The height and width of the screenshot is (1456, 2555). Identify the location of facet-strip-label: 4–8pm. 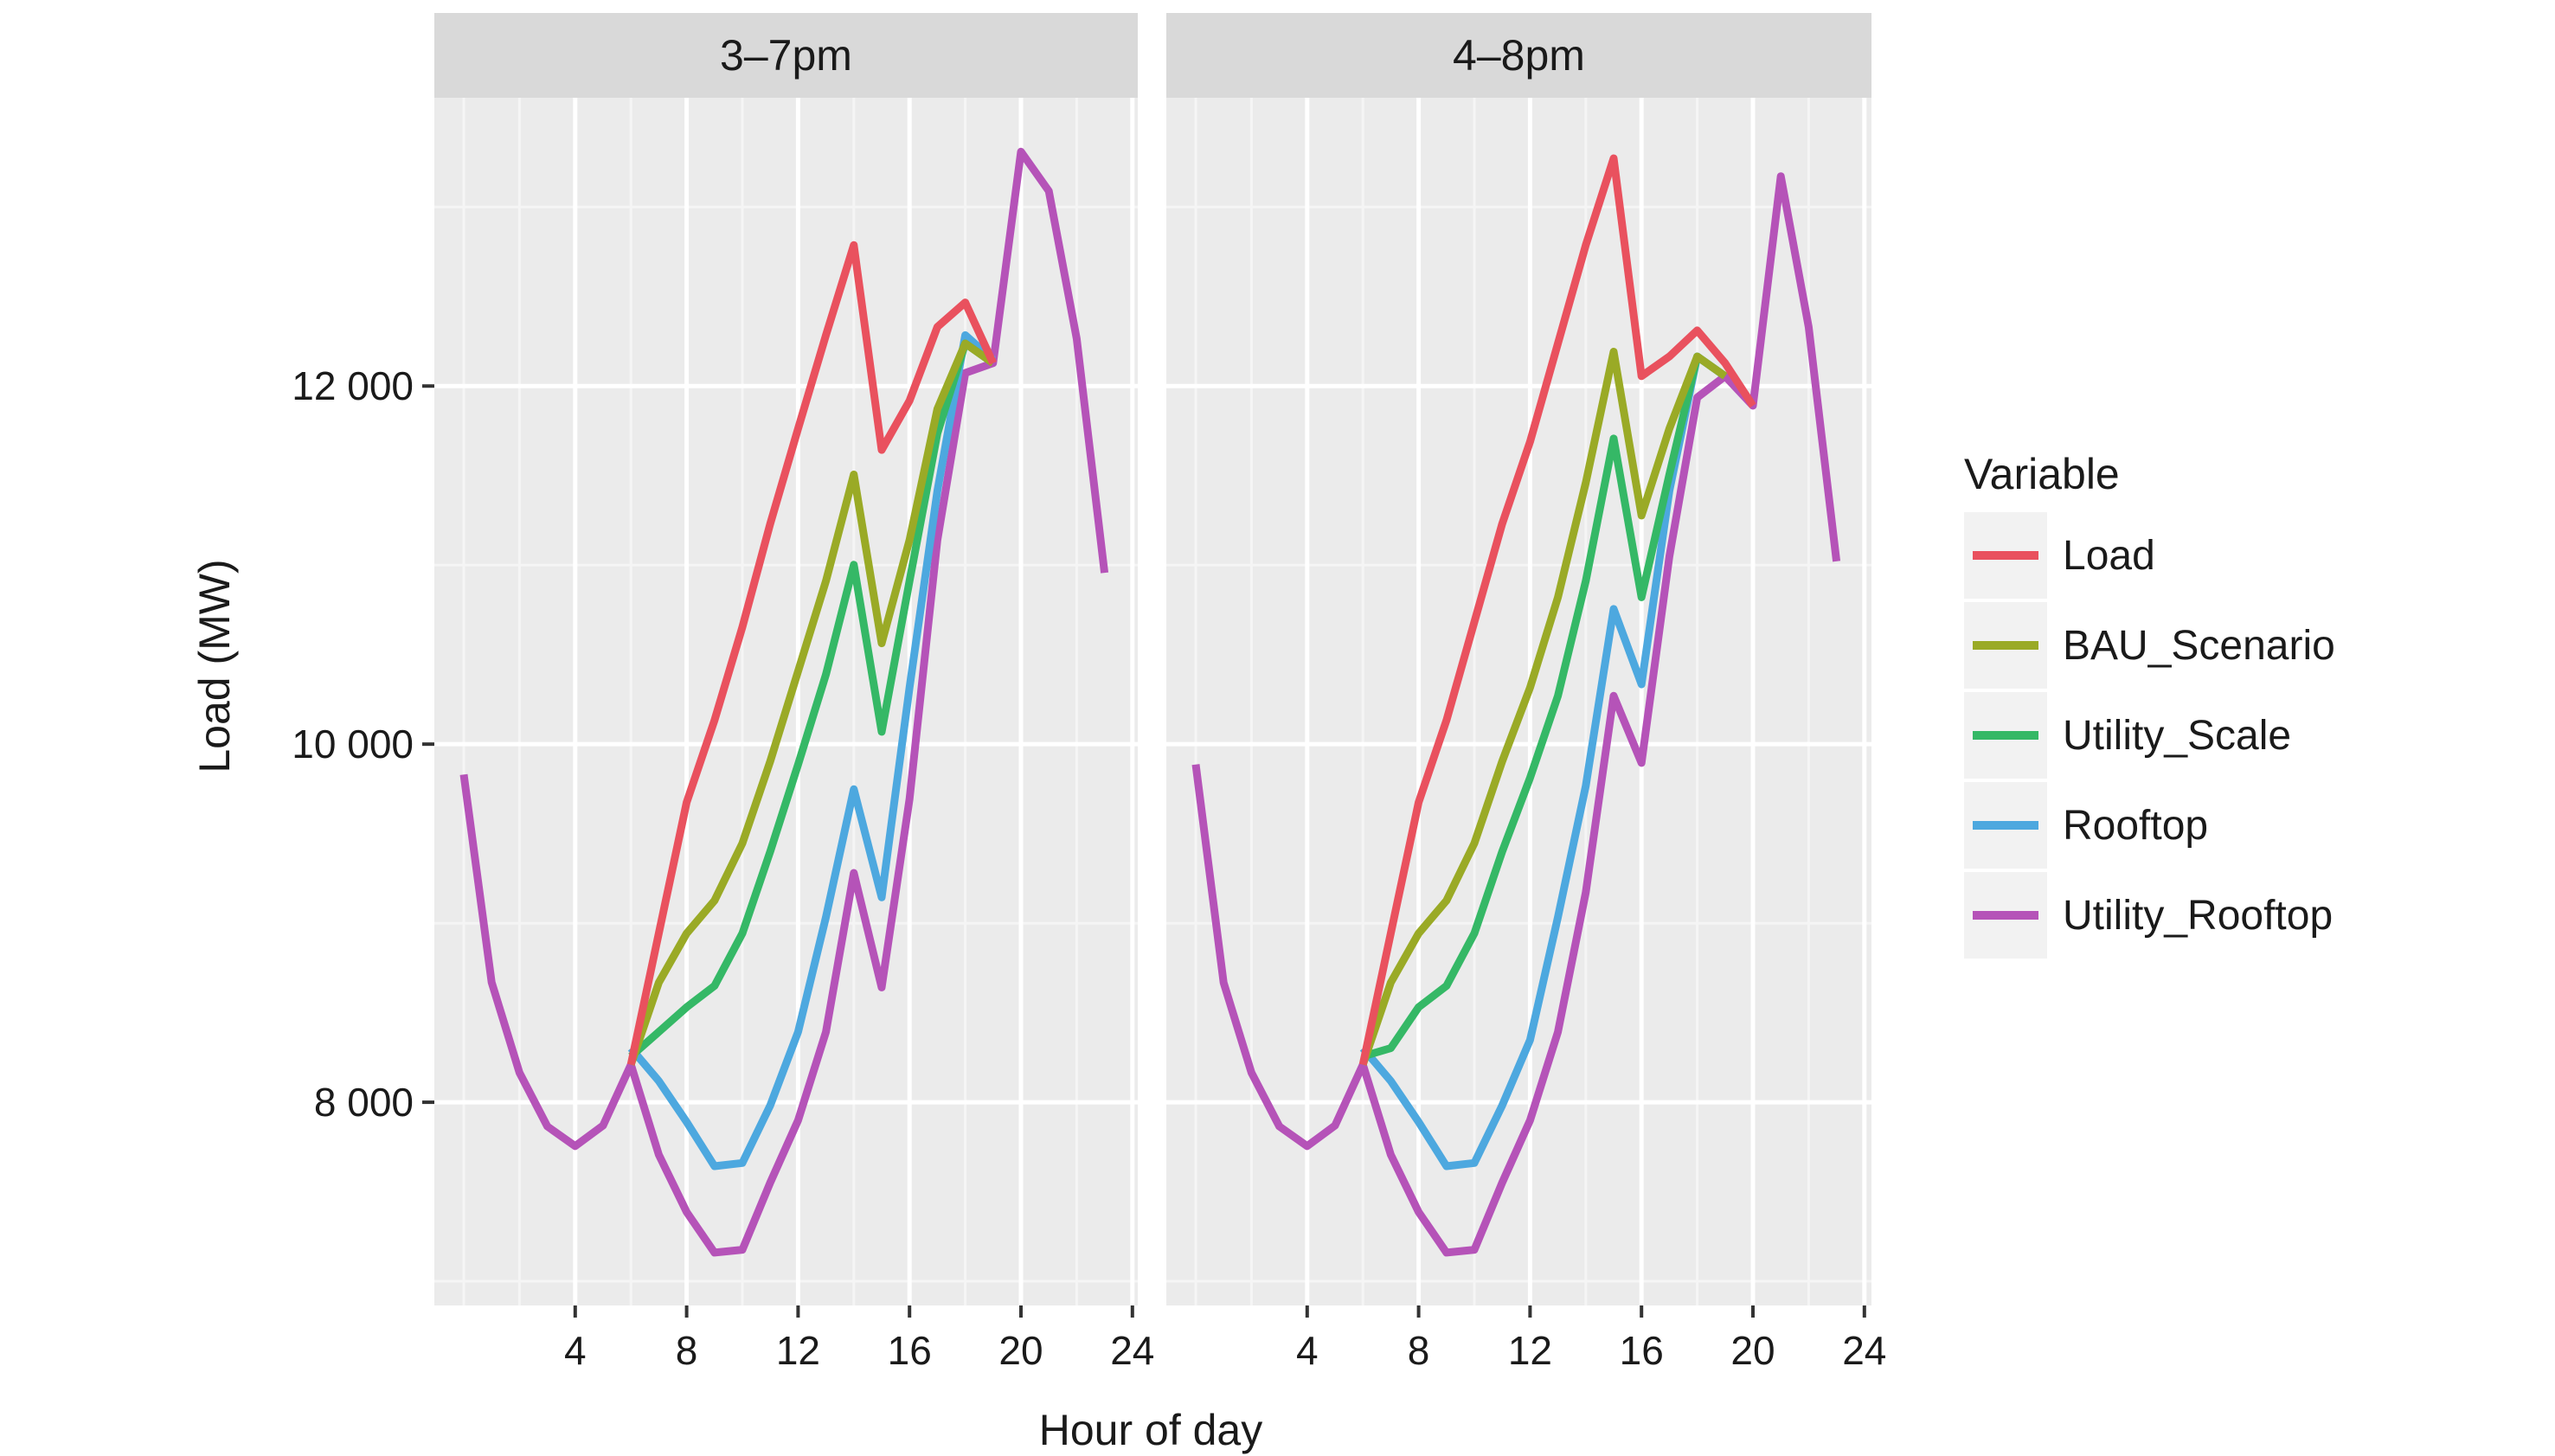
(1519, 55).